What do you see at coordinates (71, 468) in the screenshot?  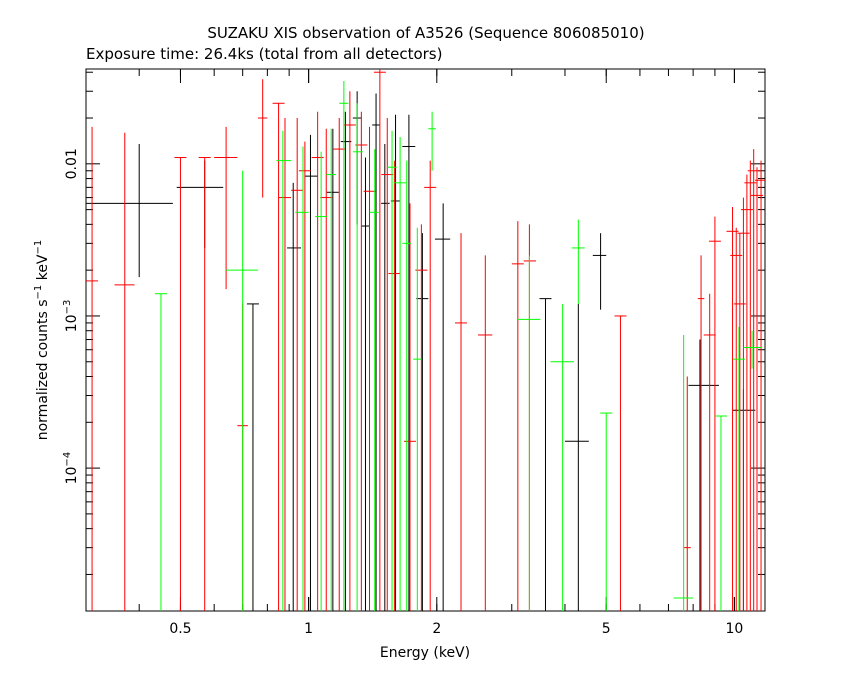 I see `y-tick-label: 10−4` at bounding box center [71, 468].